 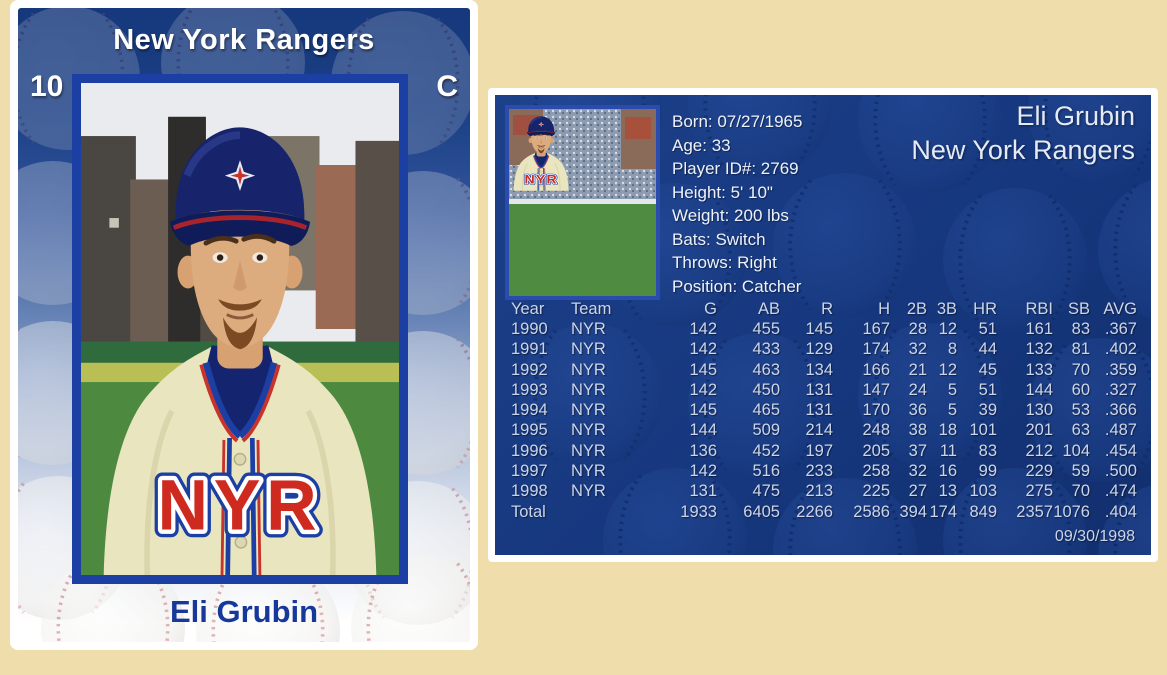 What do you see at coordinates (1039, 471) in the screenshot?
I see `stat-cell: 229` at bounding box center [1039, 471].